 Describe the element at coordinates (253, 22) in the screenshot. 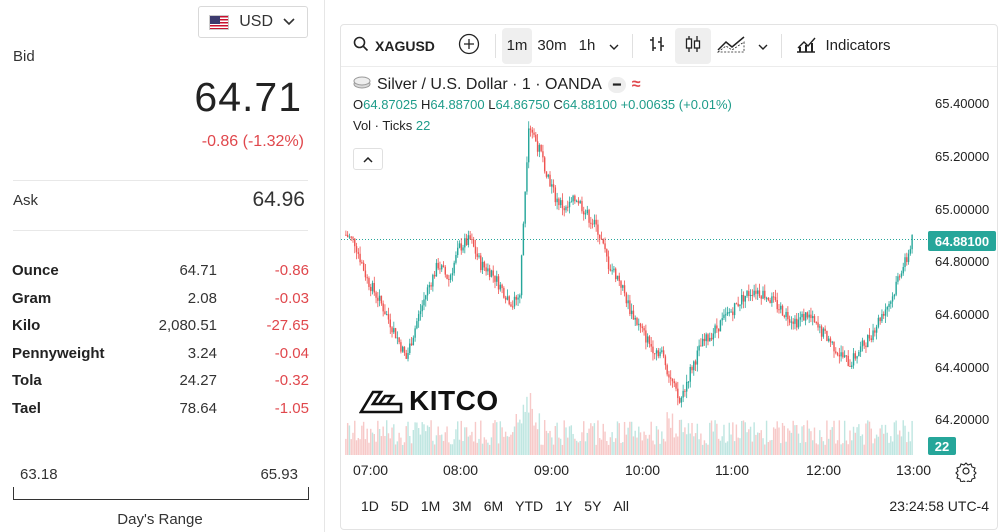

I see `currency-selector: USD` at that location.